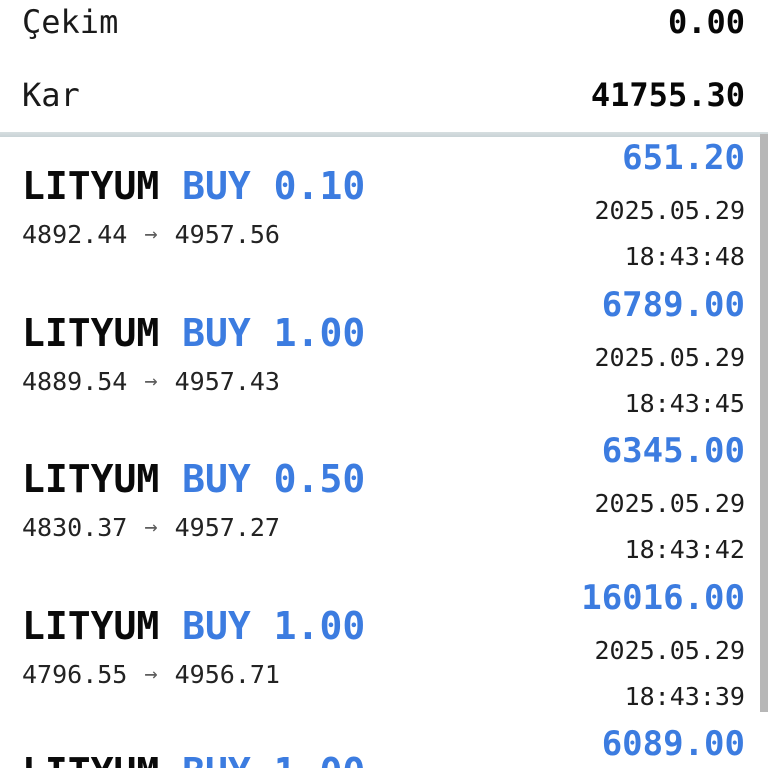 This screenshot has width=768, height=768. What do you see at coordinates (75, 674) in the screenshot?
I see `open-price: 4796.55` at bounding box center [75, 674].